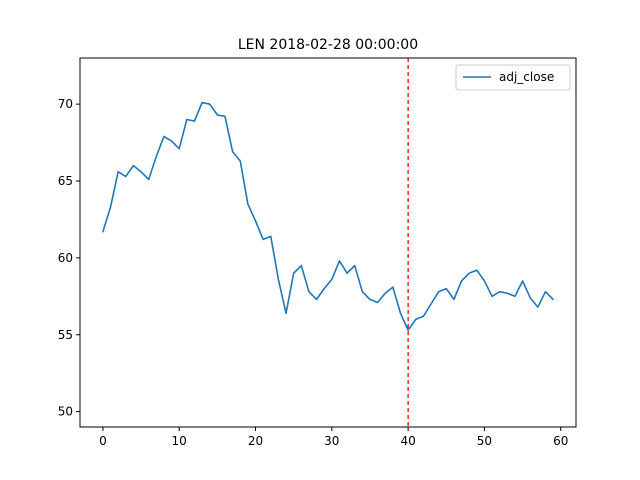 The height and width of the screenshot is (480, 640). What do you see at coordinates (65, 181) in the screenshot?
I see `y-tick-label: 65` at bounding box center [65, 181].